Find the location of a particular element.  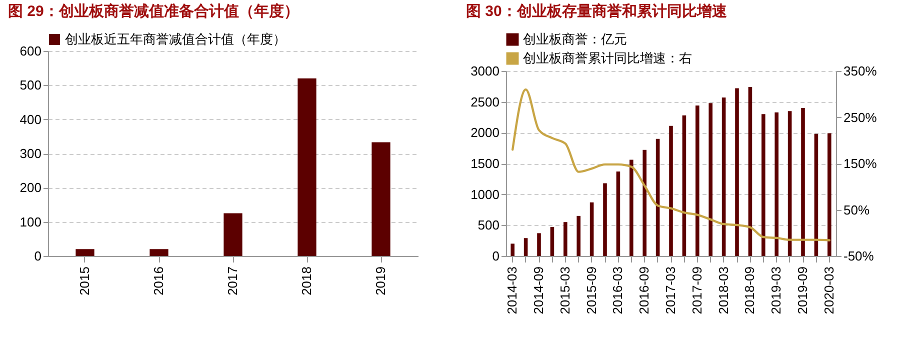

y-tick-label: 600 is located at coordinates (31, 51).